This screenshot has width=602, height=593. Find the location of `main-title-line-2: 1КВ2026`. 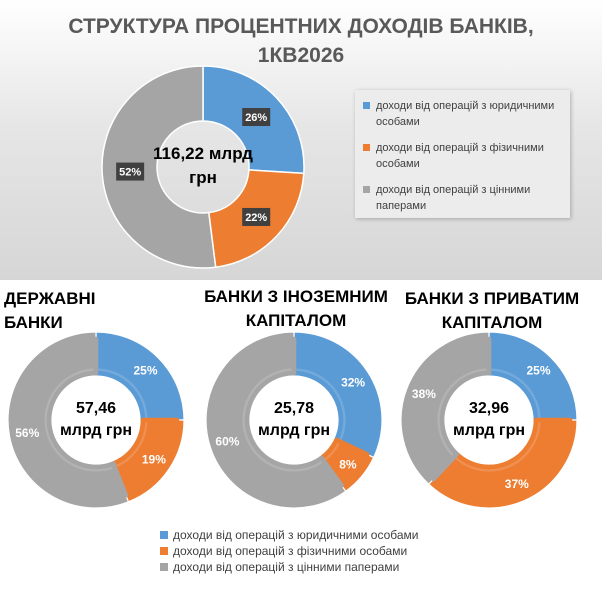

main-title-line-2: 1КВ2026 is located at coordinates (301, 55).